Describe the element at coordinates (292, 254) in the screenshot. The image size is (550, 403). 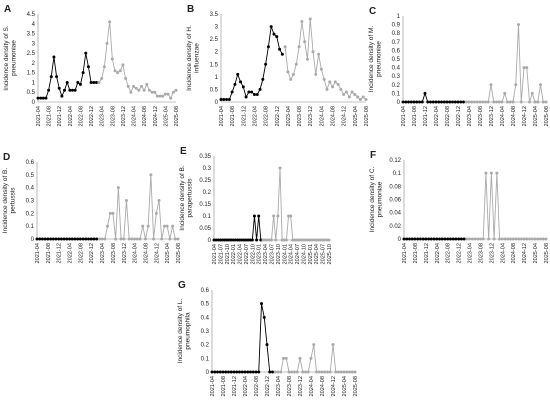
I see `x-tick-label: 2024-04` at that location.